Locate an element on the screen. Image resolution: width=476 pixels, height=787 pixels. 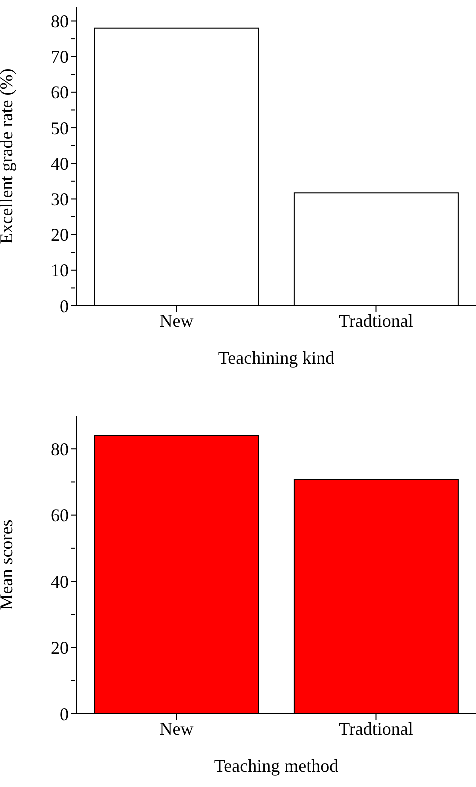
x-axis-title: Teachining kind is located at coordinates (276, 358).